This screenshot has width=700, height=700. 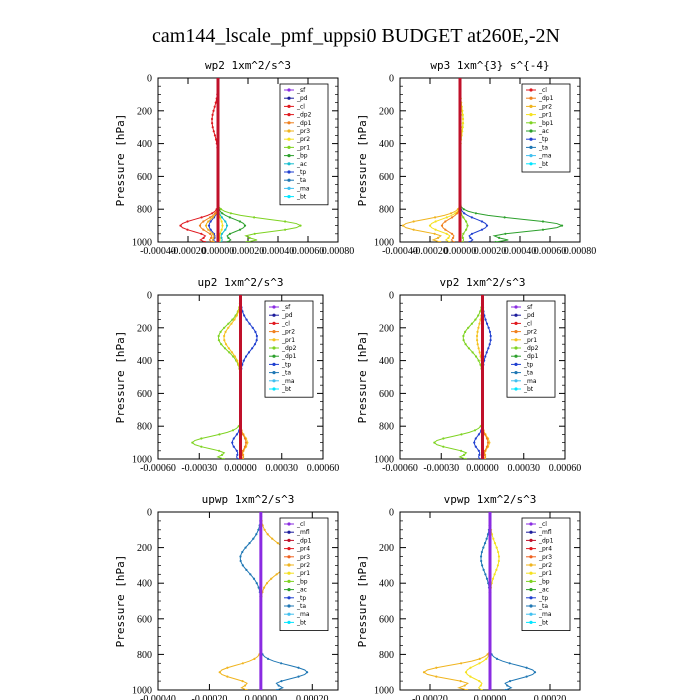 What do you see at coordinates (490, 697) in the screenshot?
I see `x-tick-label: 0.00000` at bounding box center [490, 697].